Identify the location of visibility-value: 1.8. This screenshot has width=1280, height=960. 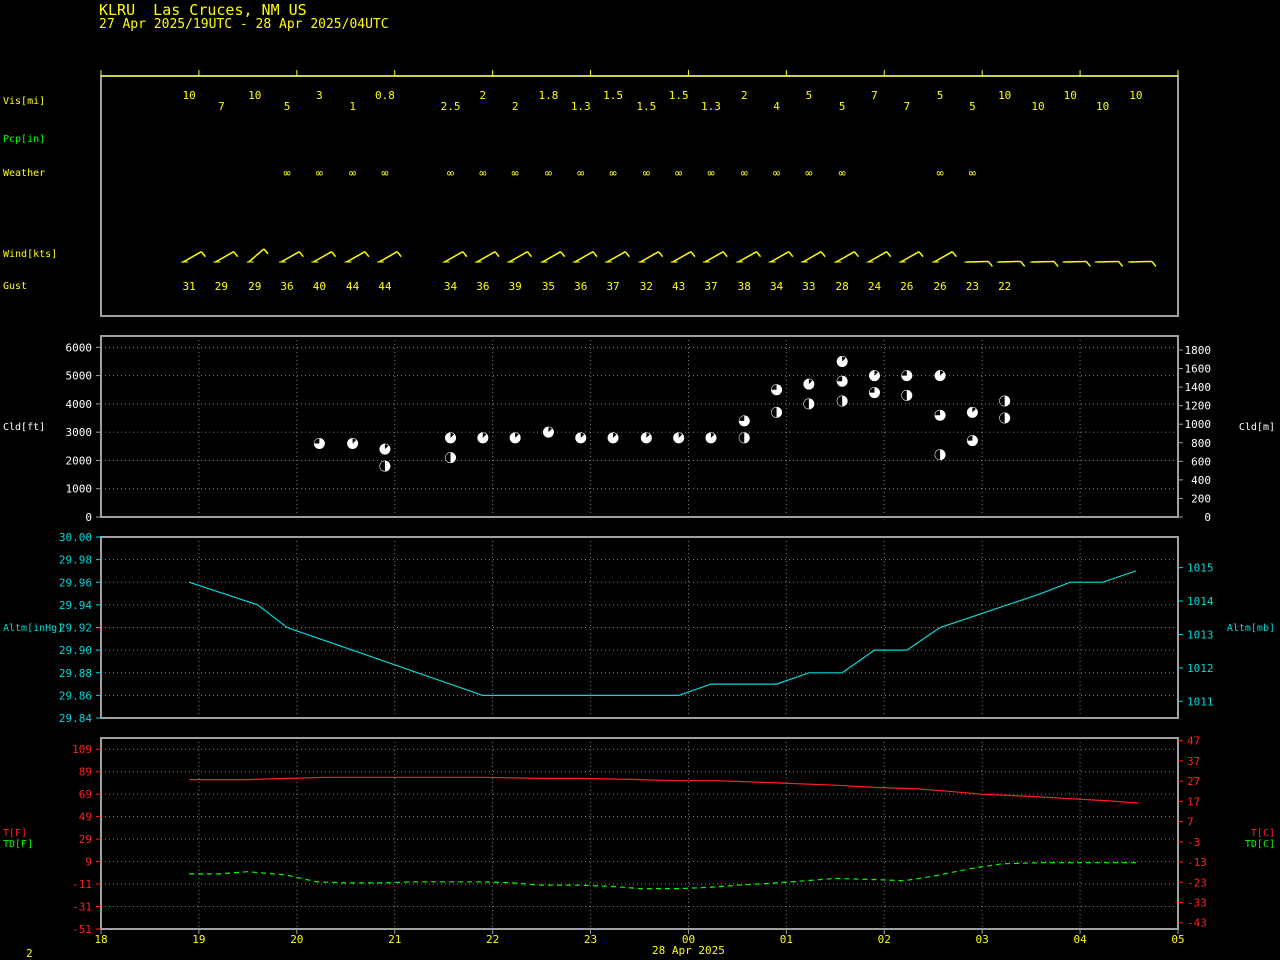
(549, 95).